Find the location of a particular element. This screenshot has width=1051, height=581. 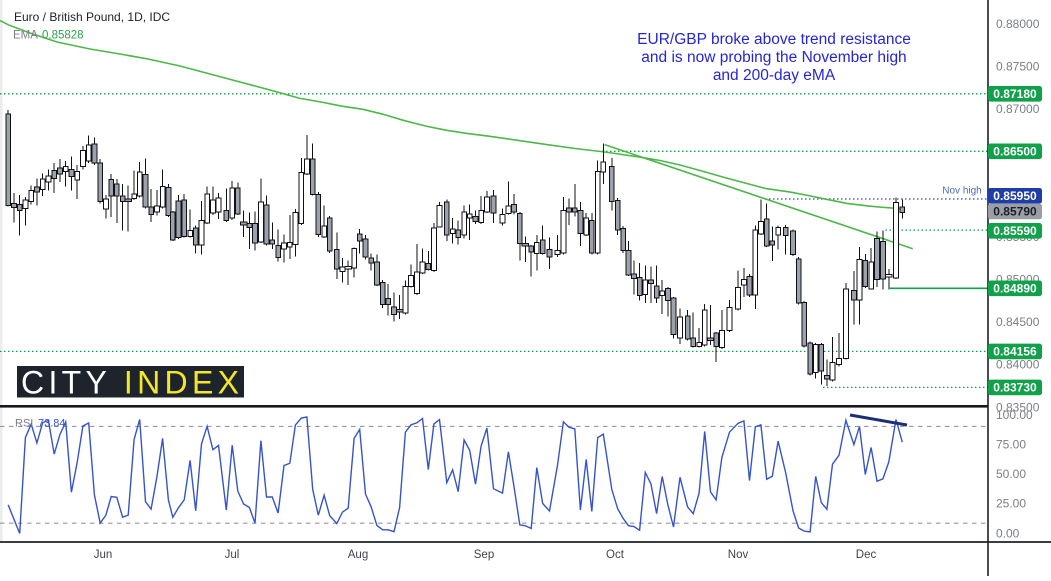

svg-text: 0.00 is located at coordinates (1008, 533).